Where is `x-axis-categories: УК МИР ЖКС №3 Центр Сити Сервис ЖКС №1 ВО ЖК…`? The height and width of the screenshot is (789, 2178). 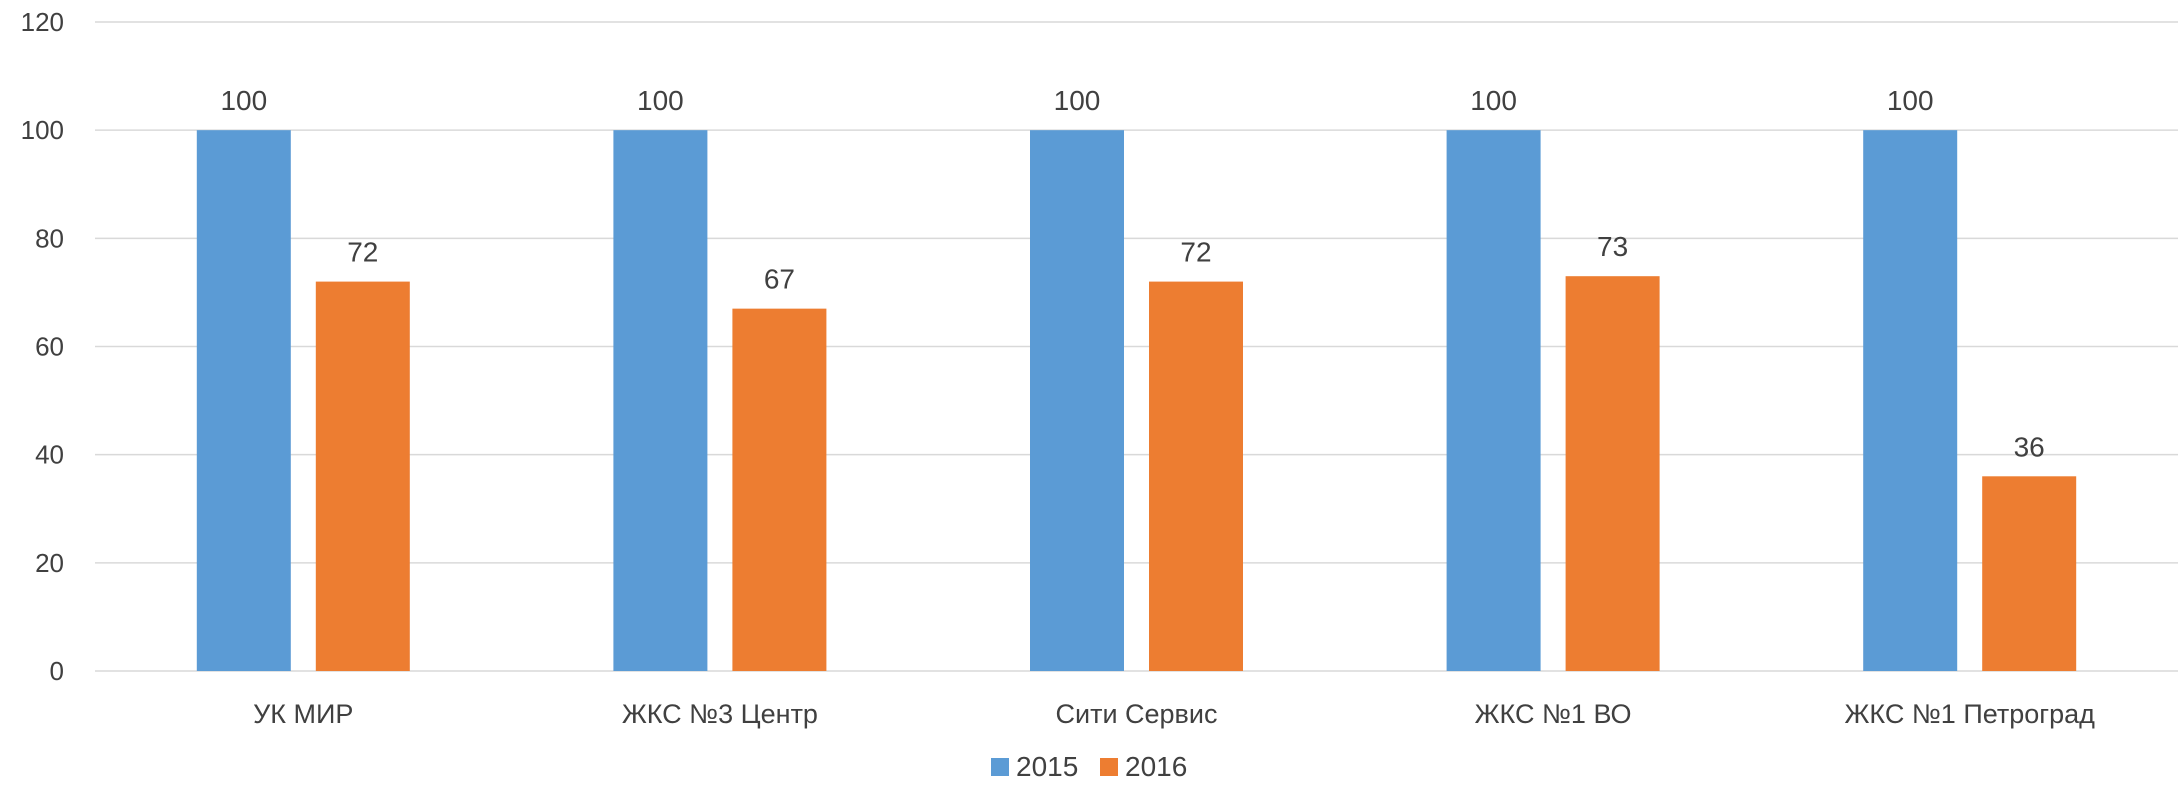 x-axis-categories: УК МИР ЖКС №3 Центр Сити Сервис ЖКС №1 ВО ЖК… is located at coordinates (1174, 714).